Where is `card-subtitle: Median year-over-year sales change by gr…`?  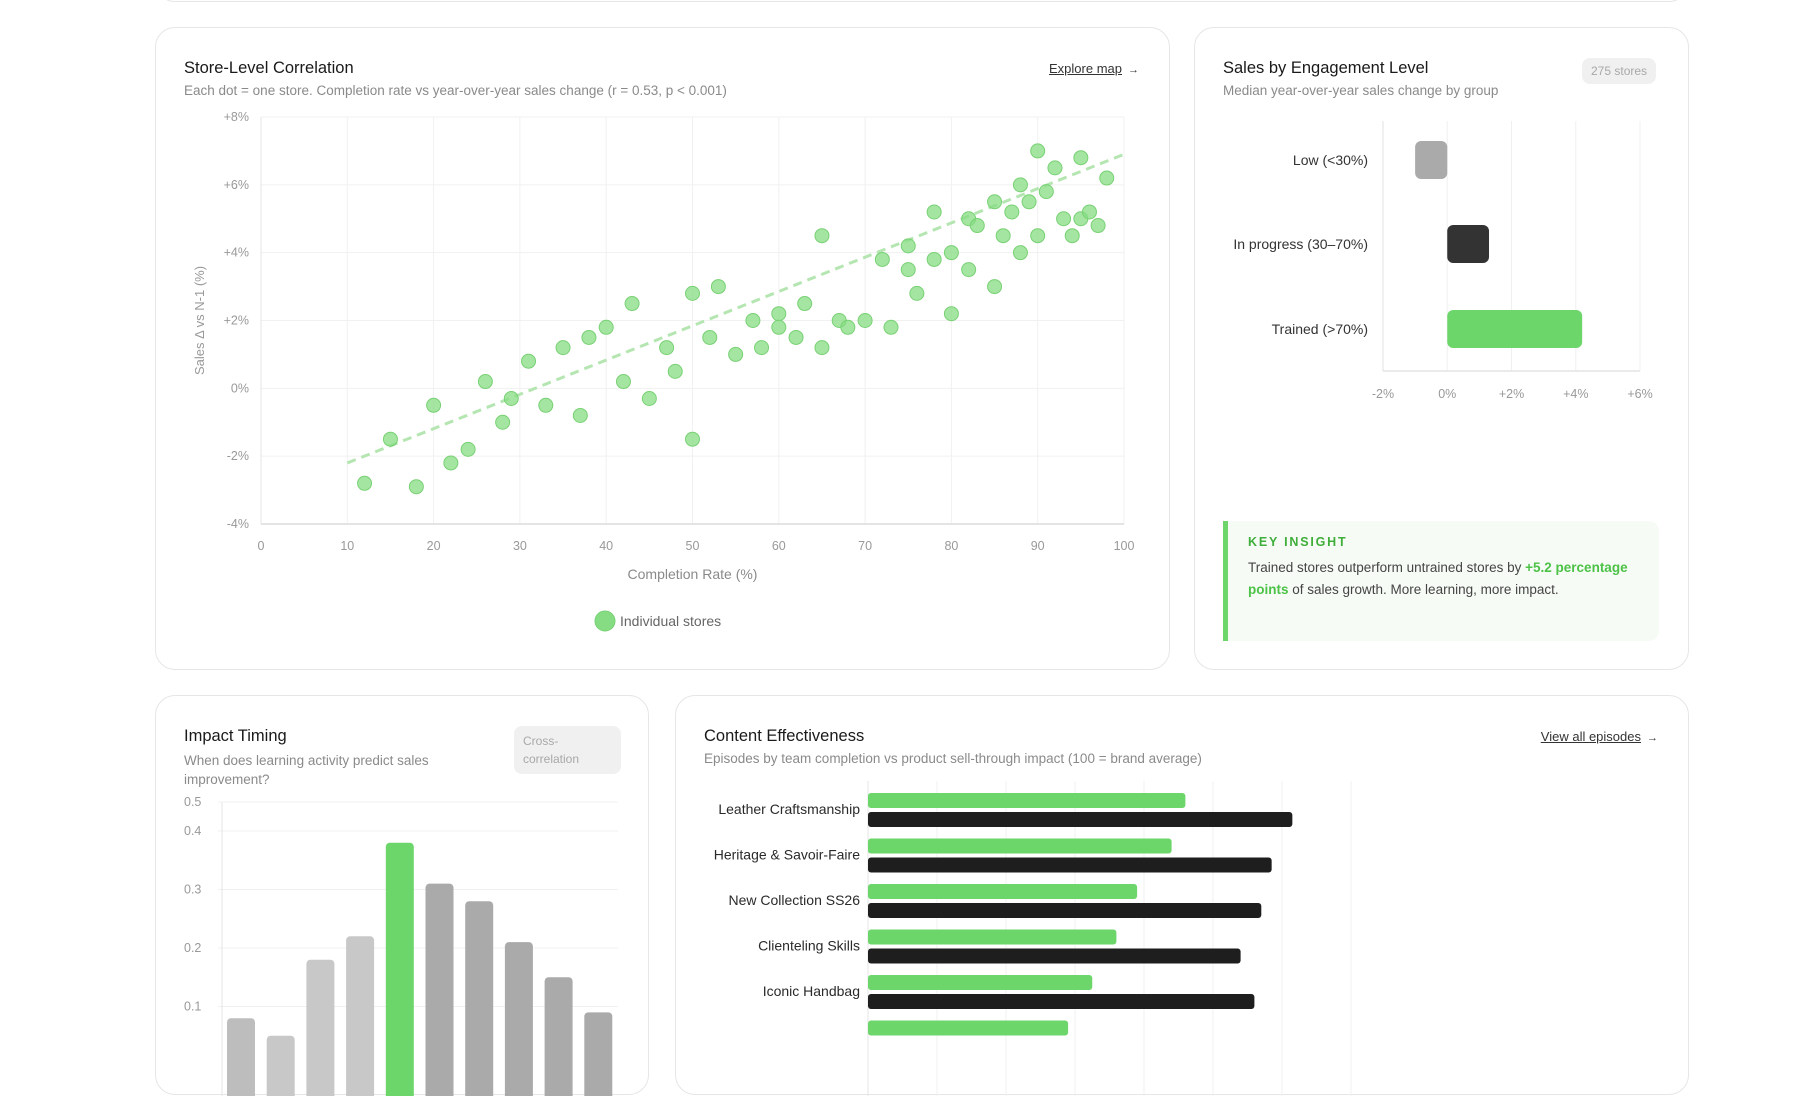
card-subtitle: Median year-over-year sales change by gr… is located at coordinates (1361, 90).